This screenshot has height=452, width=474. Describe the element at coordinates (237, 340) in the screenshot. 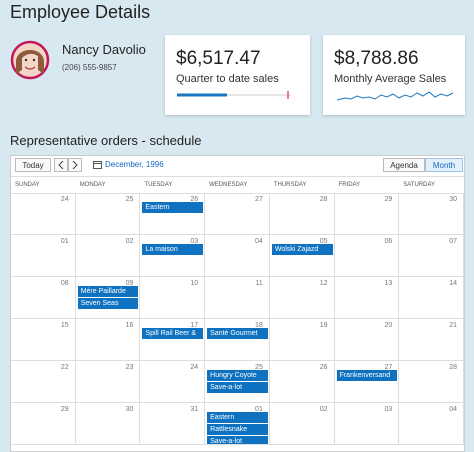

I see `day-cell: 18 Santé Gourmet` at that location.